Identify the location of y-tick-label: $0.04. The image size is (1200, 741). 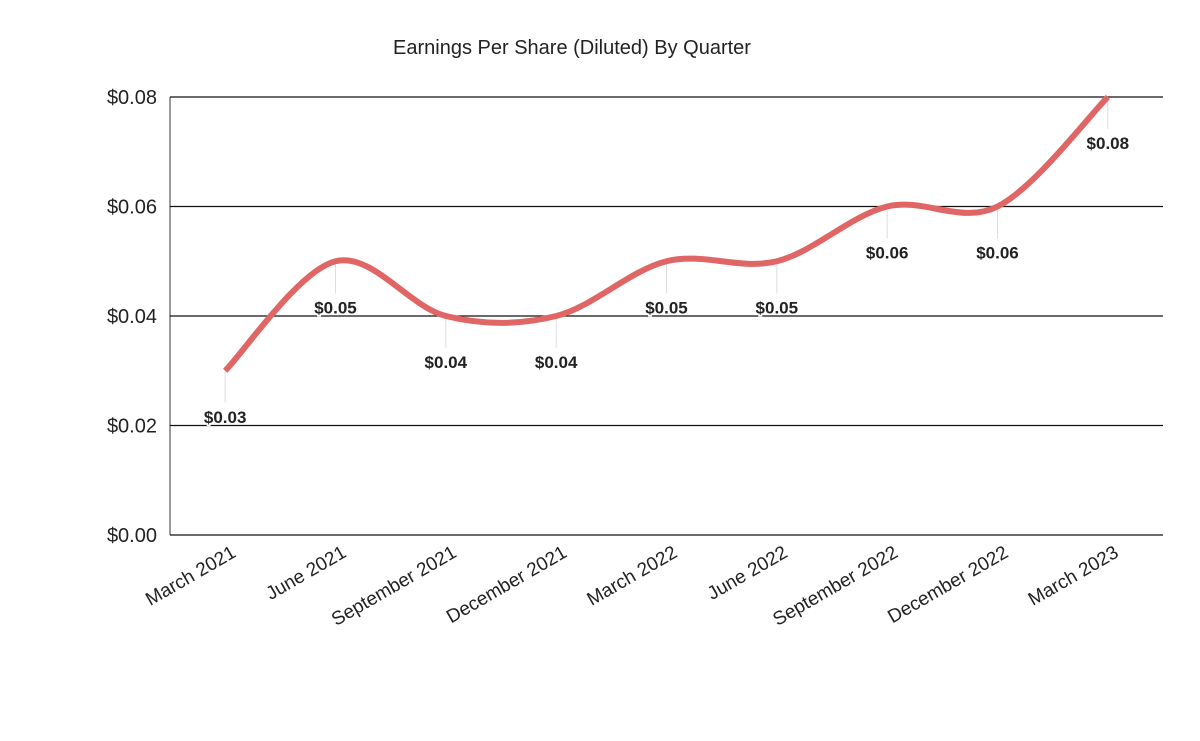
(132, 317).